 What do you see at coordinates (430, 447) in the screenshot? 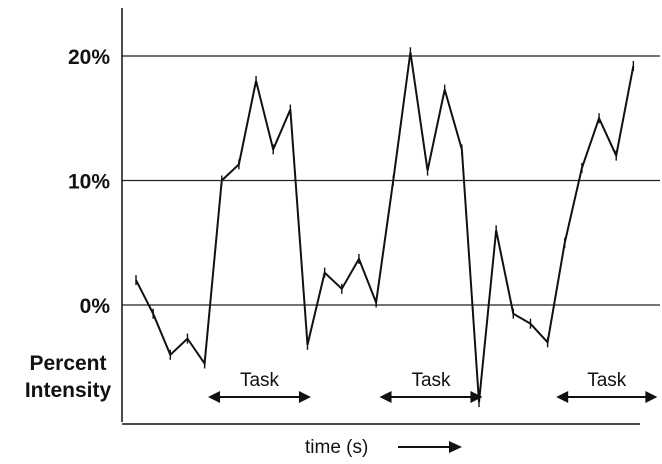
I see `time-arrow-icon` at bounding box center [430, 447].